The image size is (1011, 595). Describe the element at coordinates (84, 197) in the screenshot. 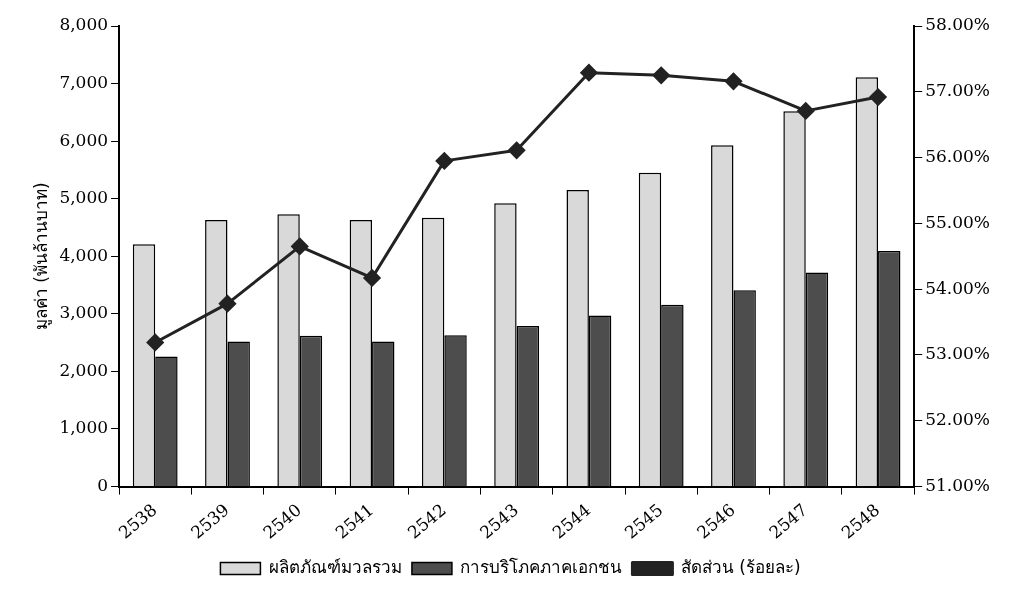

I see `y-tick-label: 5,000` at that location.